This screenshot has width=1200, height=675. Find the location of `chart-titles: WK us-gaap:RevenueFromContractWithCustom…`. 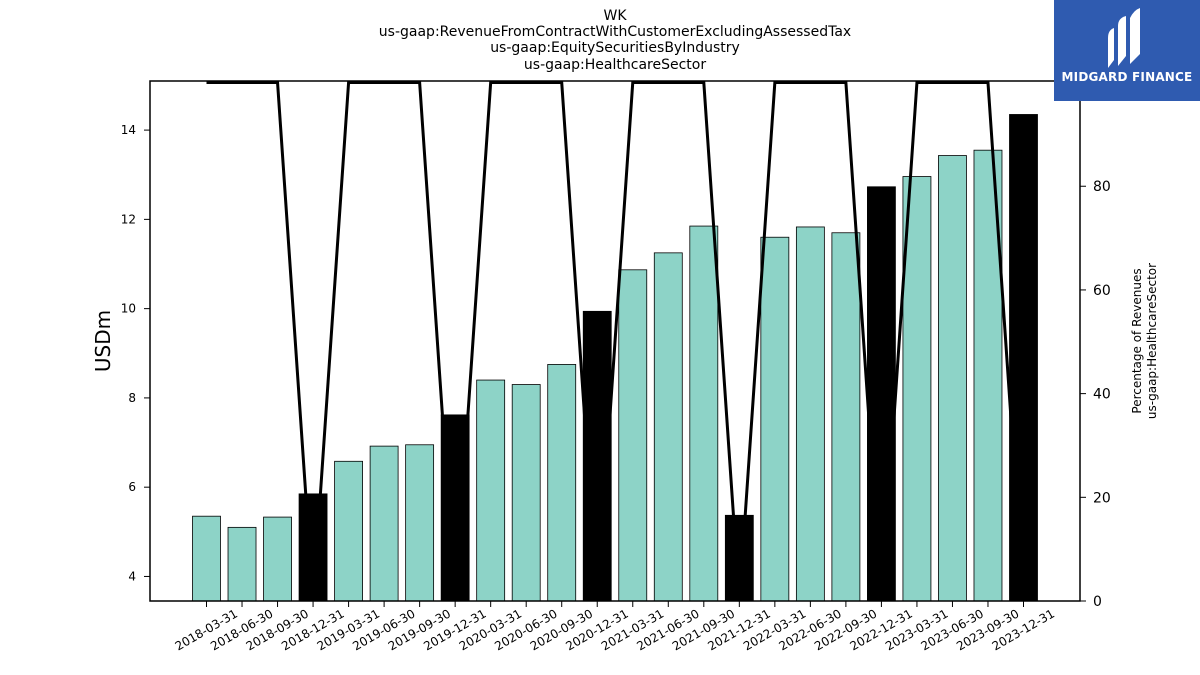

chart-titles: WK us-gaap:RevenueFromContractWithCustom… is located at coordinates (615, 40).